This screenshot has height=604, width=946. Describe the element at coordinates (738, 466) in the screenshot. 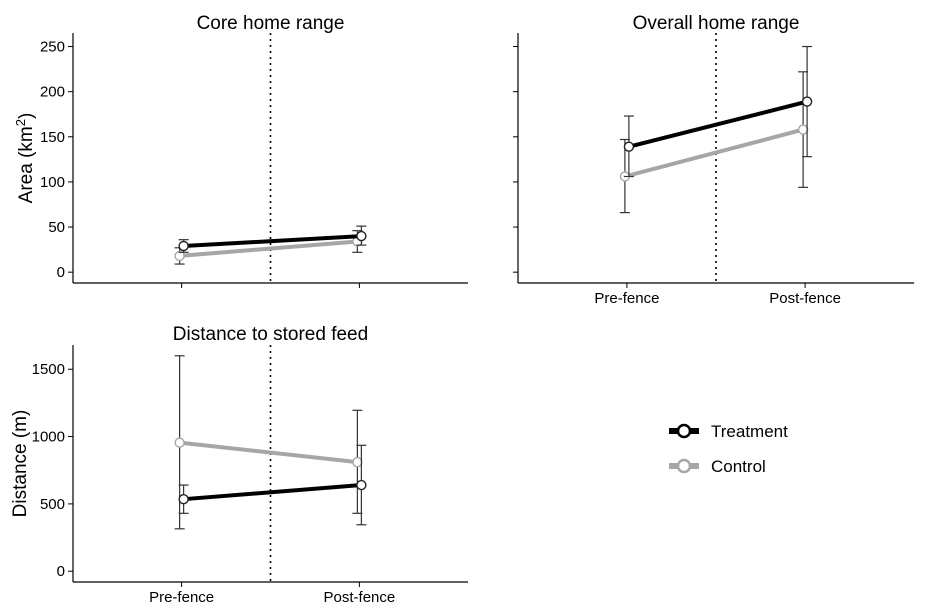

I see `legend-label-control: Control` at that location.